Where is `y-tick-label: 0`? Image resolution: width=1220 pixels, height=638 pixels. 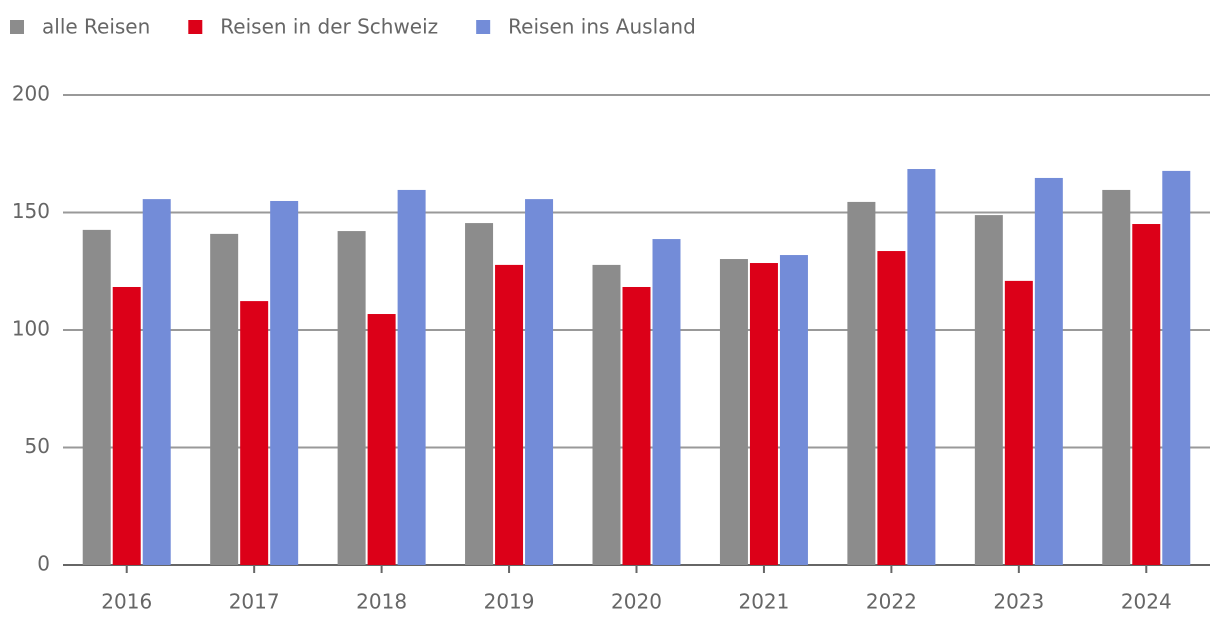
y-tick-label: 0 is located at coordinates (43, 564).